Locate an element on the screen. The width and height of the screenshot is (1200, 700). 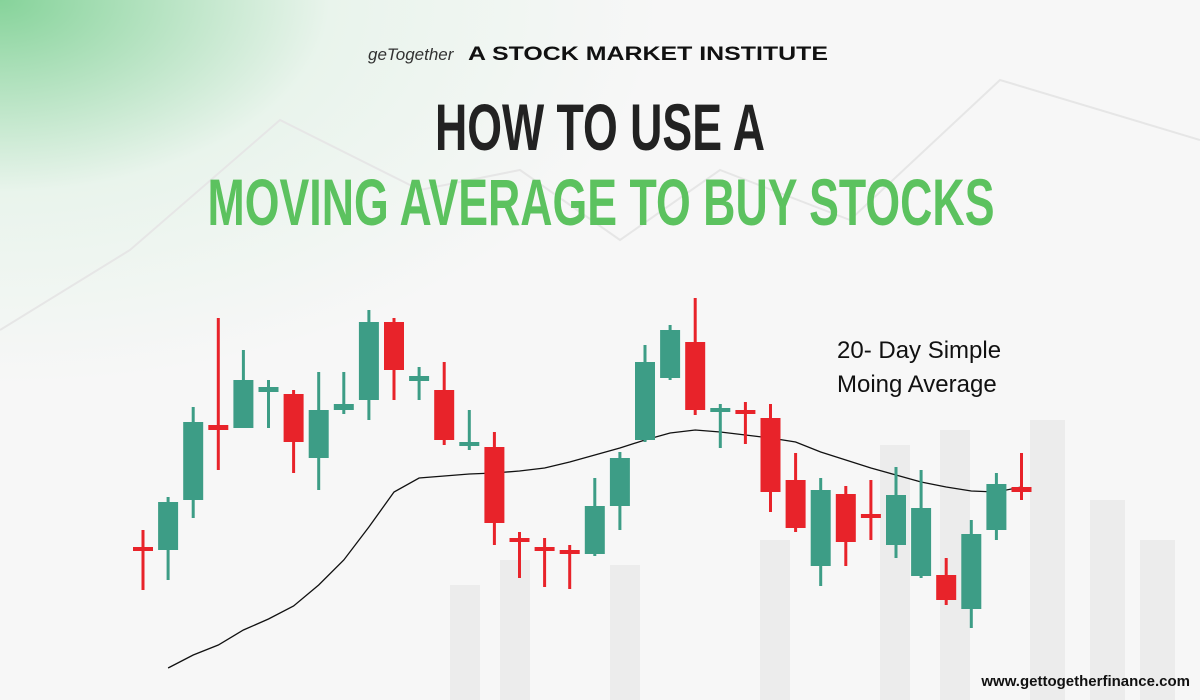
heading-line2: MOVING AVERAGE TO BUY STOCKS is located at coordinates (601, 202).